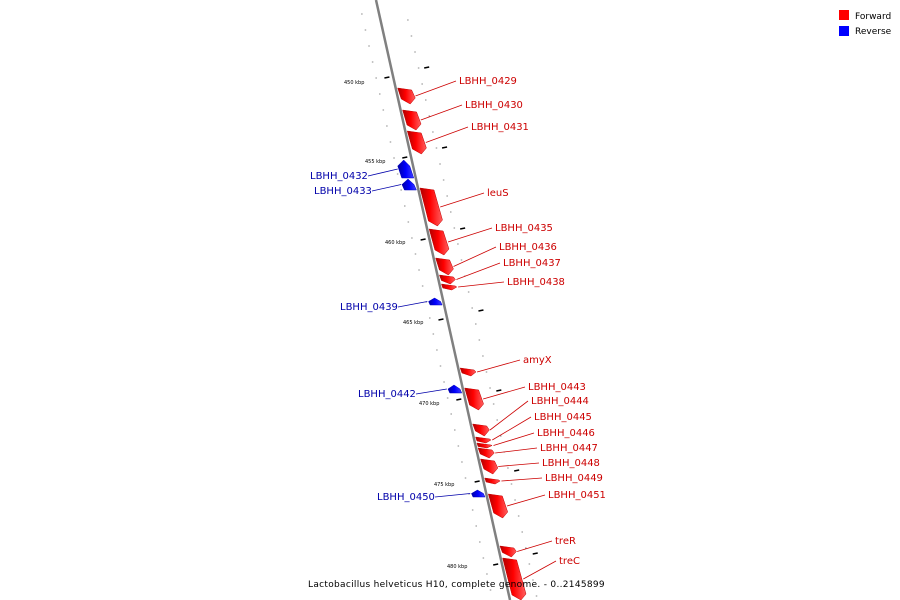  Describe the element at coordinates (455, 389) in the screenshot. I see `gene-lbhh-0442-feature` at that location.